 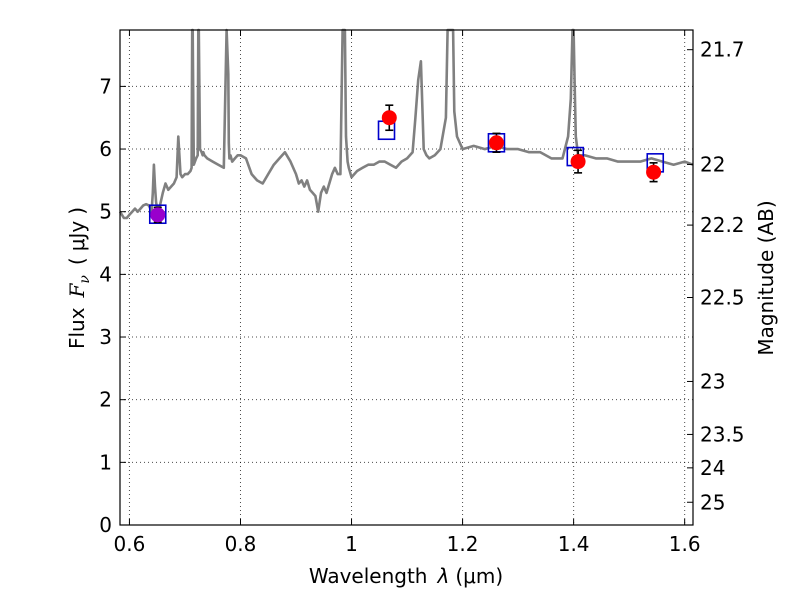 I want to click on x-tick-label: 0.8, so click(x=241, y=544).